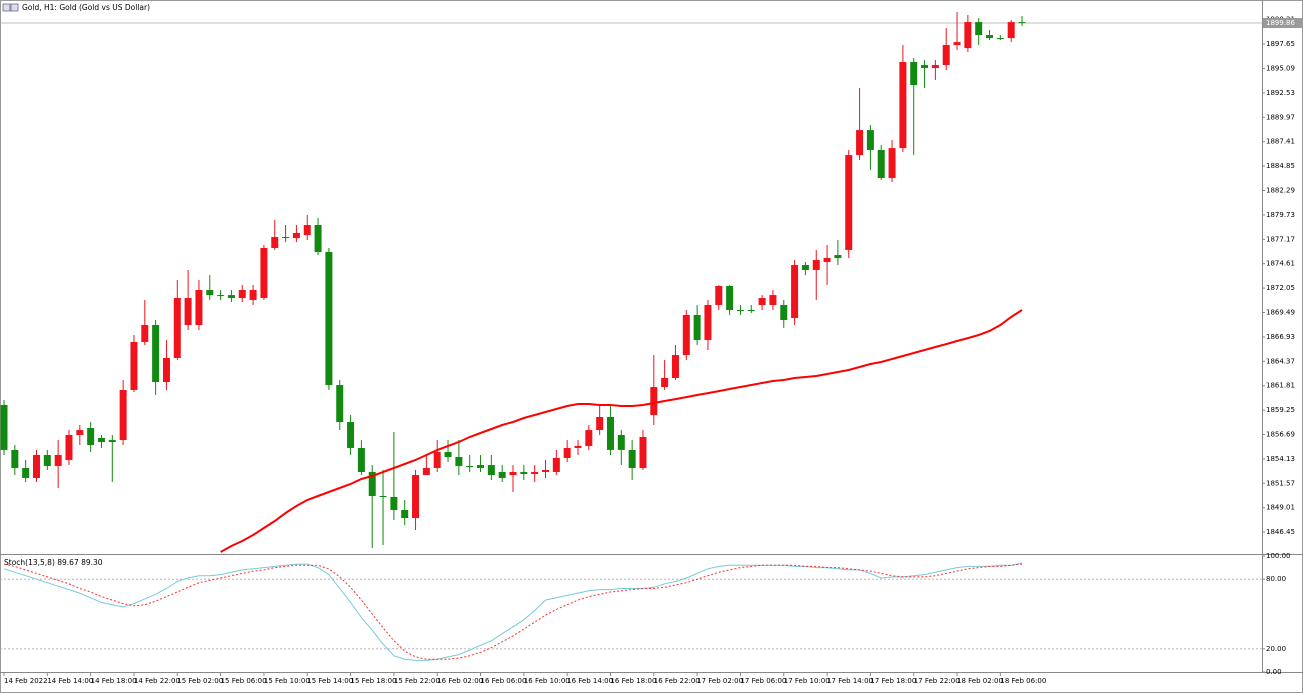  What do you see at coordinates (374, 681) in the screenshot?
I see `x-tick-label: 15 Feb 18:00` at bounding box center [374, 681].